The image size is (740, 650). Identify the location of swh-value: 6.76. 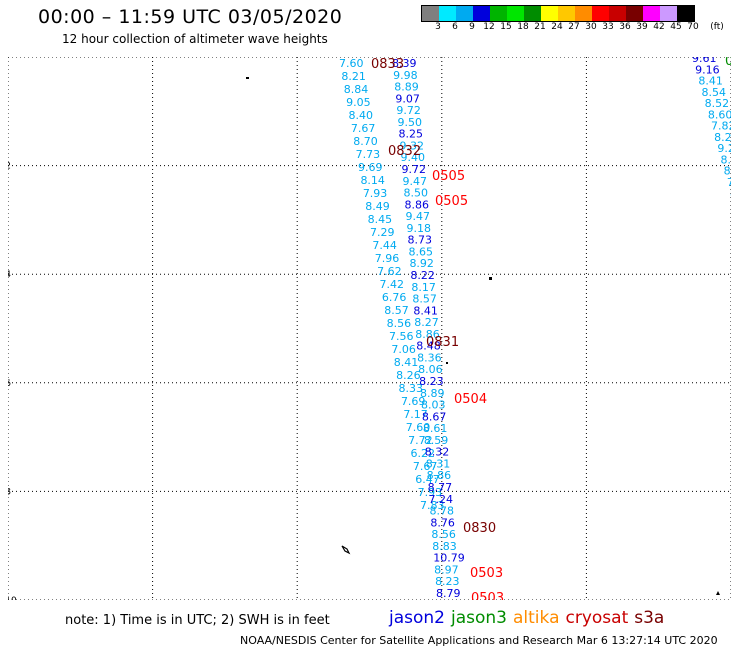
(394, 297).